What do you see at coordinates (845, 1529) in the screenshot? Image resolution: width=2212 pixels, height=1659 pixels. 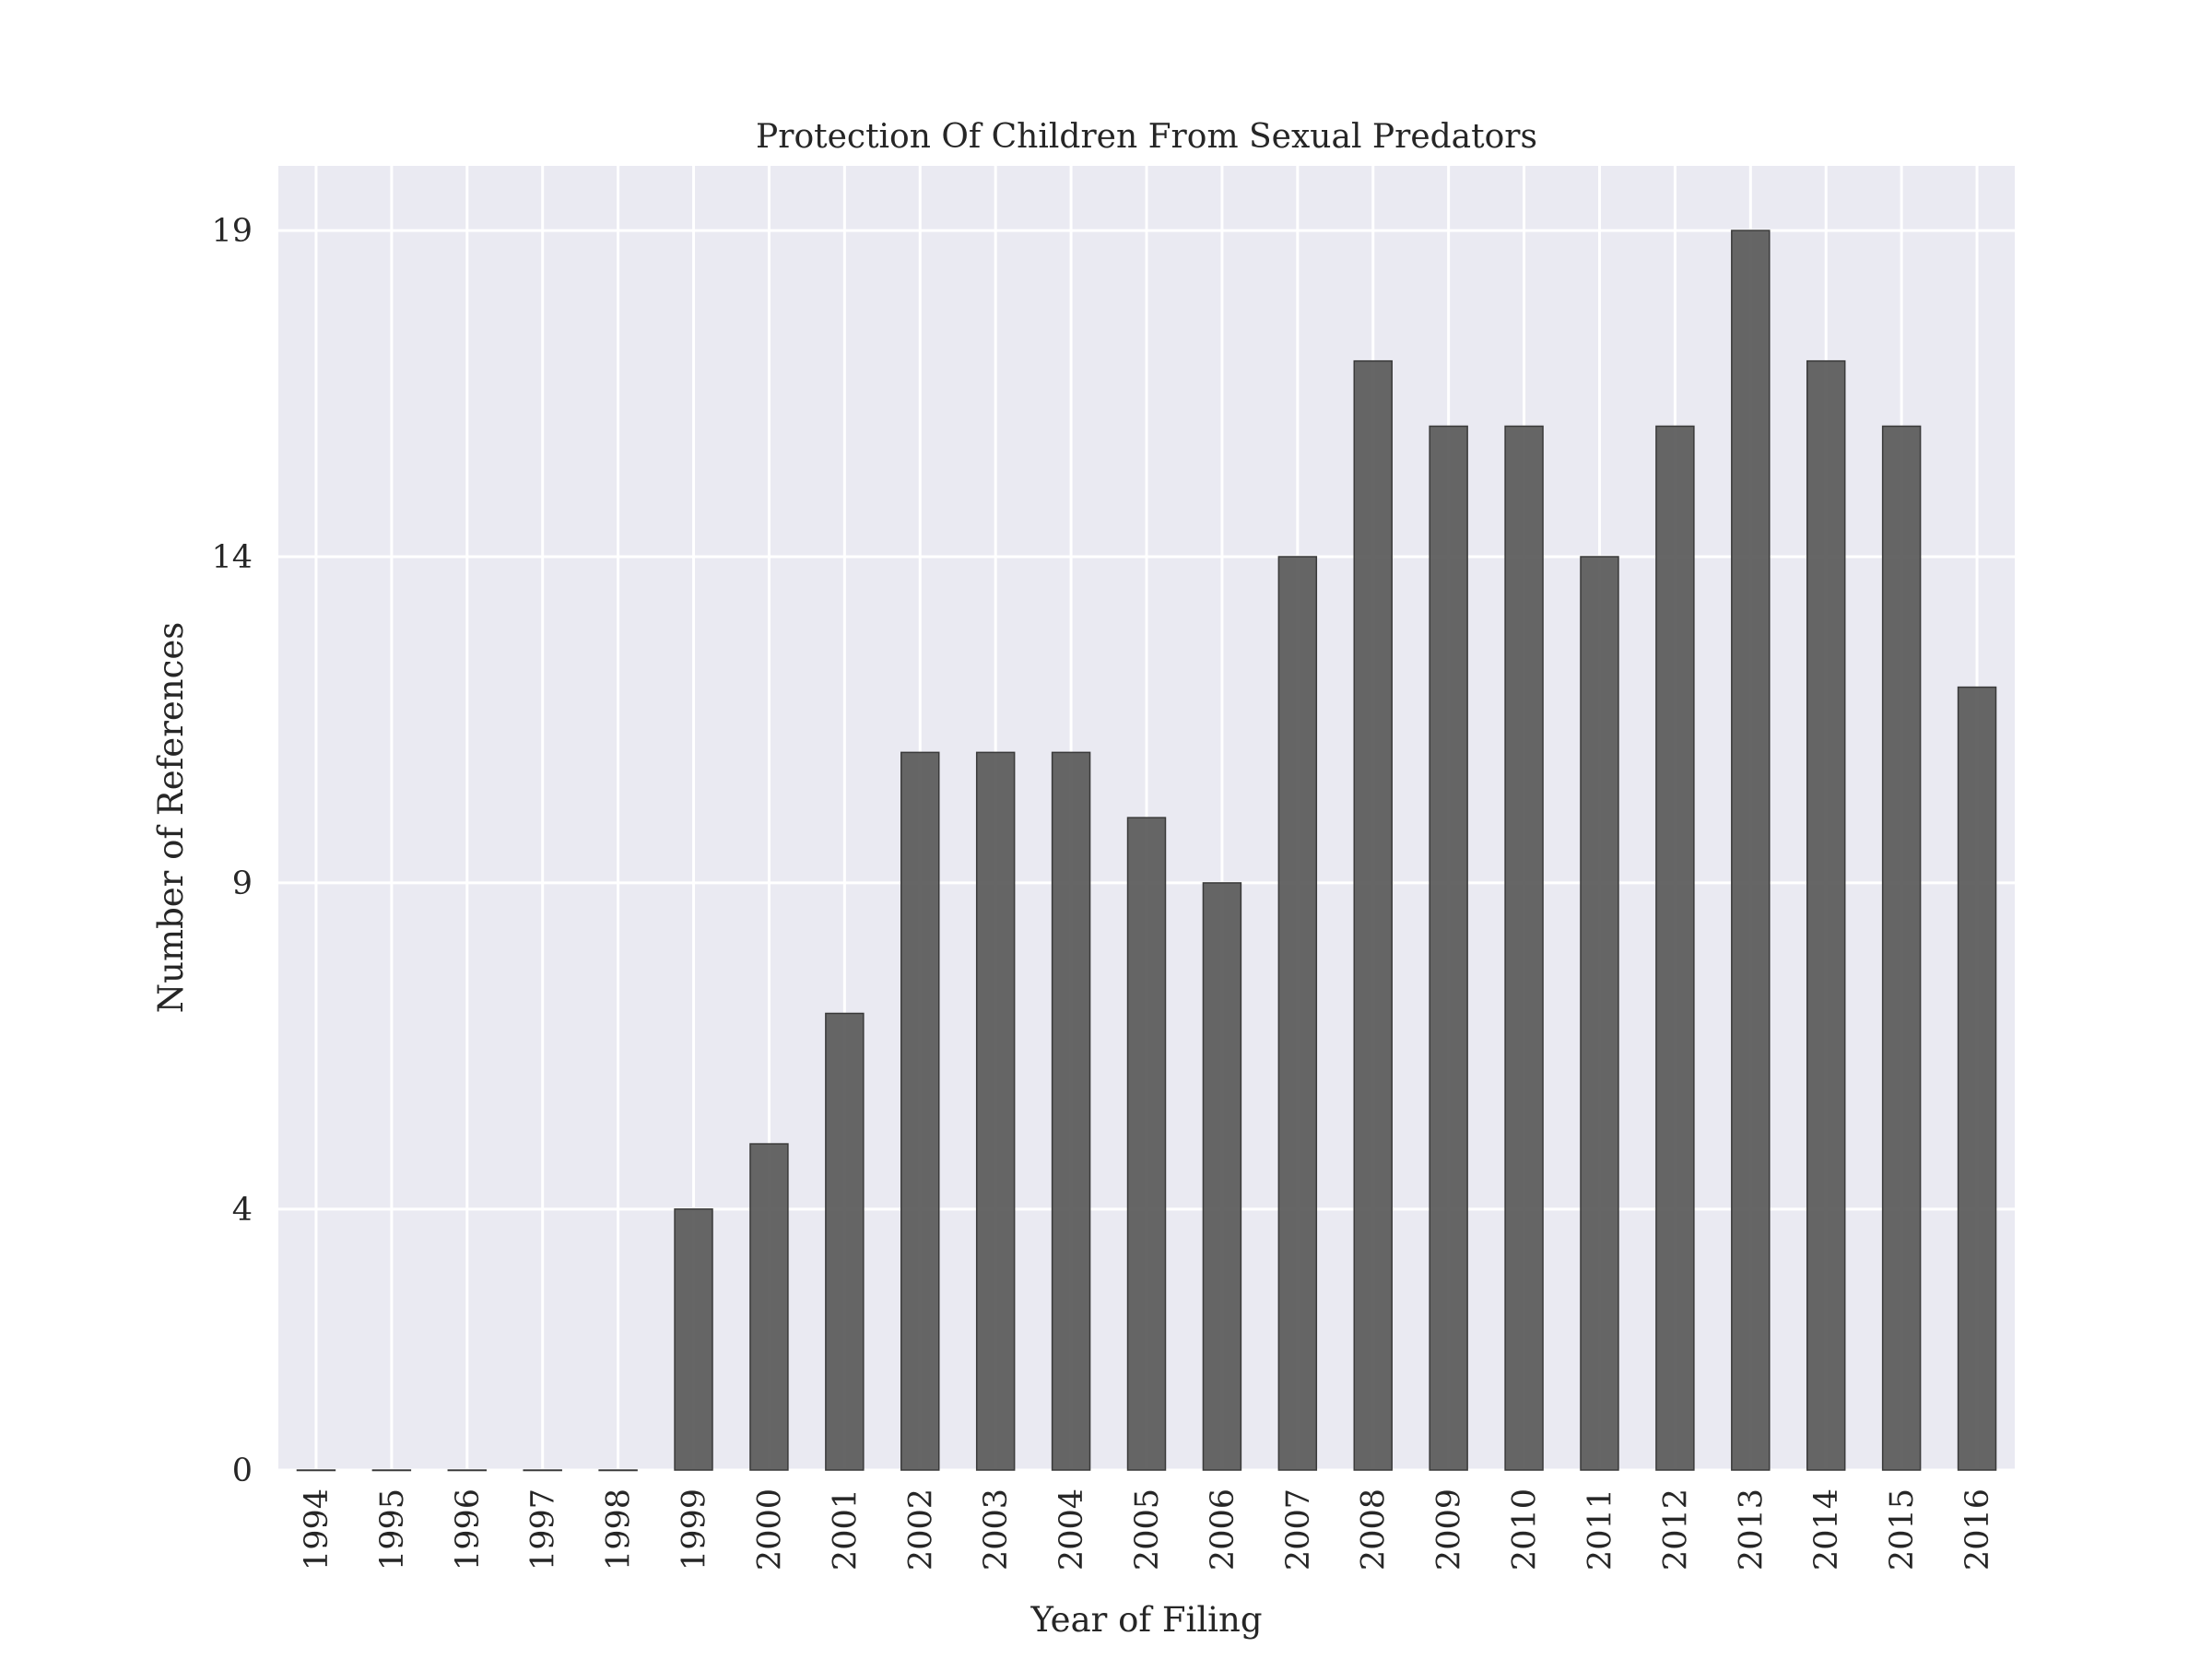 I see `x-tick-label: 2001` at bounding box center [845, 1529].